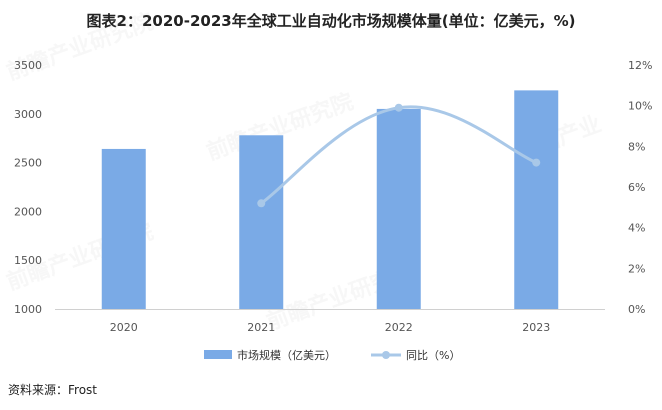  Describe the element at coordinates (636, 228) in the screenshot. I see `y-right-tick-label: 4%` at that location.